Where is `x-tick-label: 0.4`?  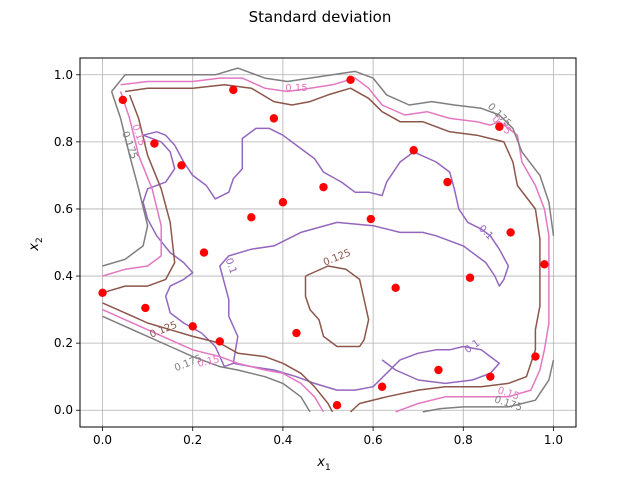 x-tick-label: 0.4 is located at coordinates (282, 440).